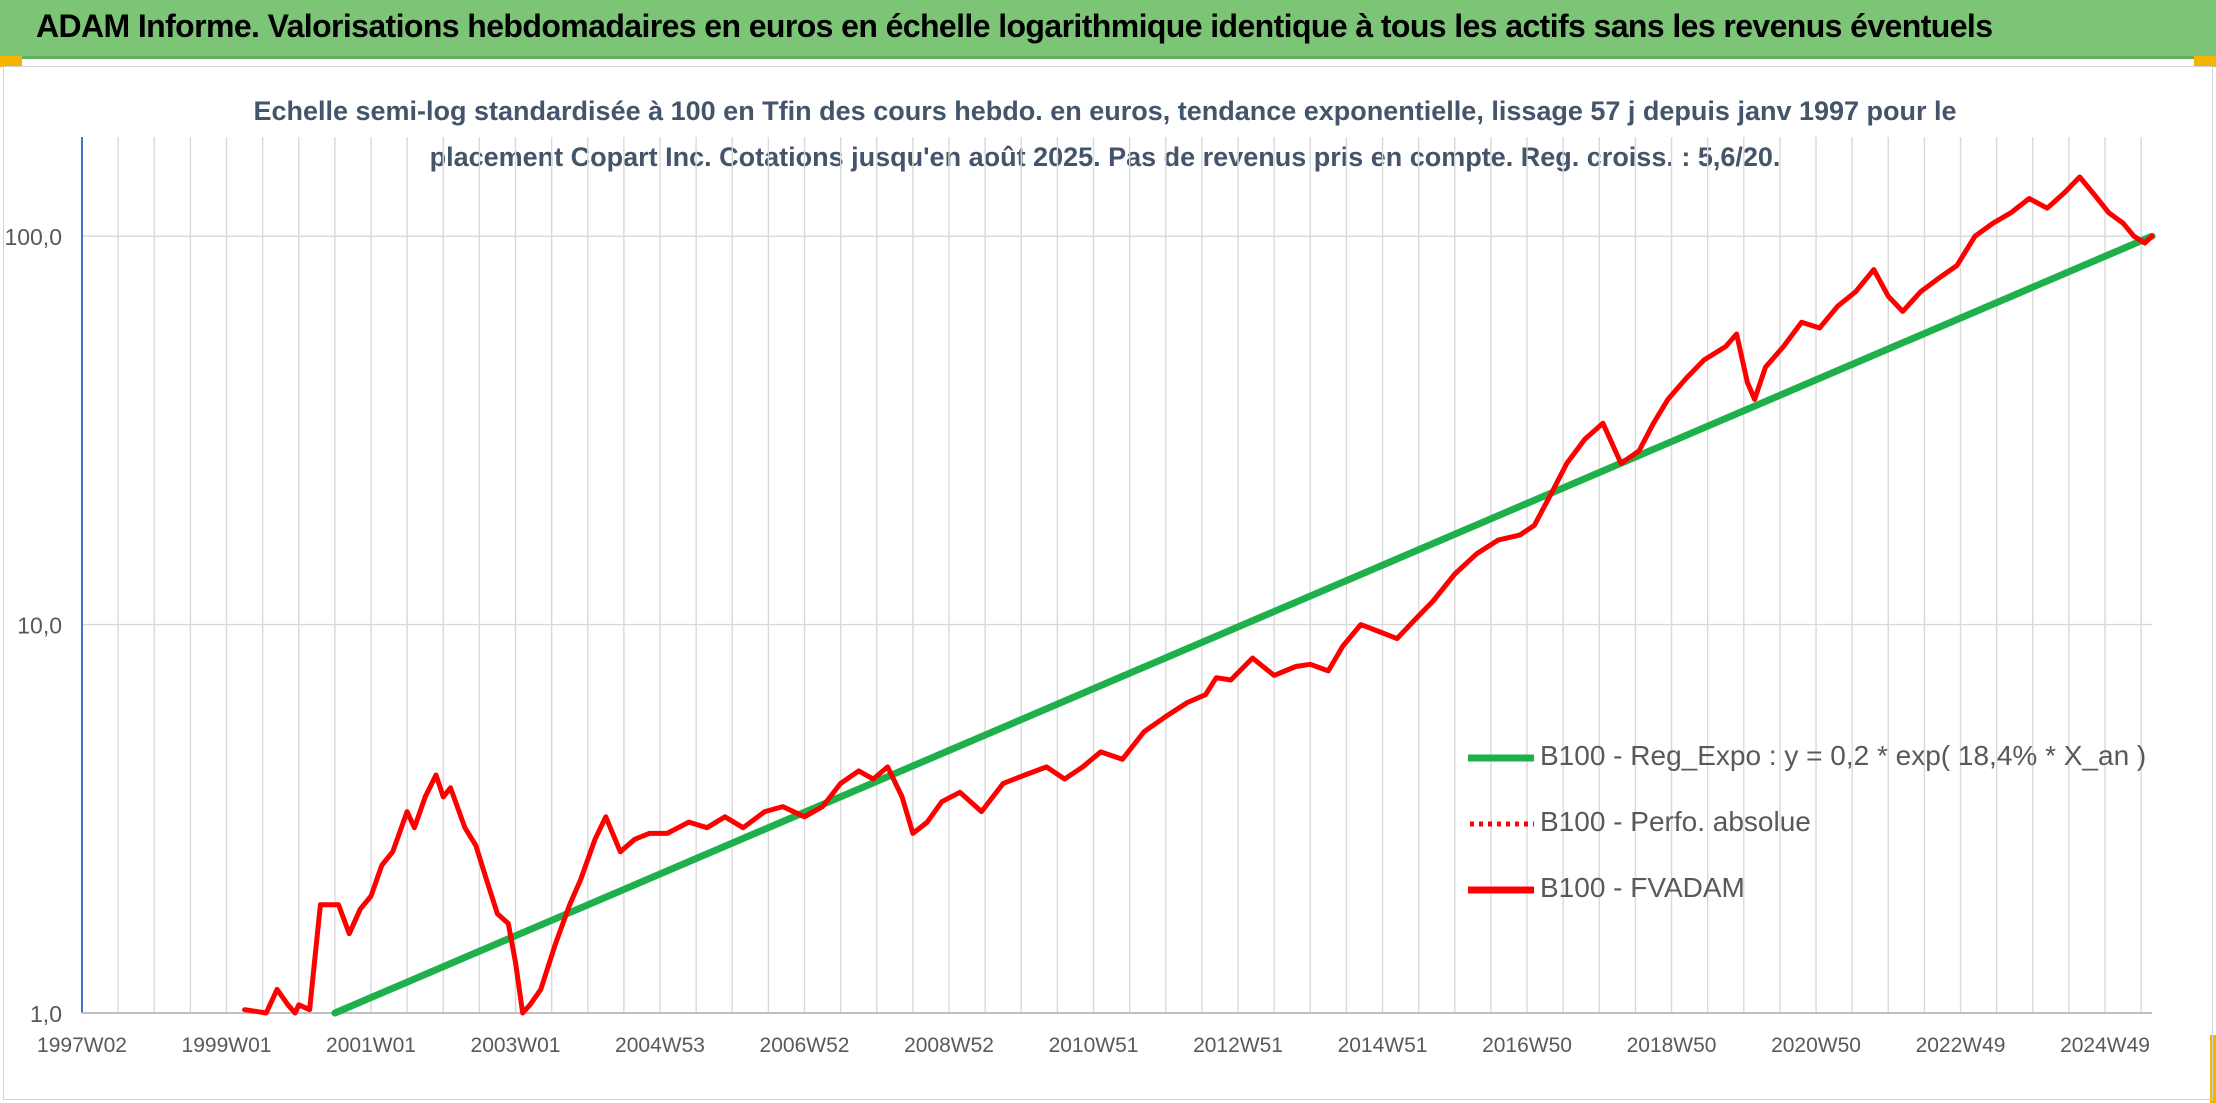 This screenshot has width=2216, height=1103. I want to click on corner-marker-top-left, so click(11, 61).